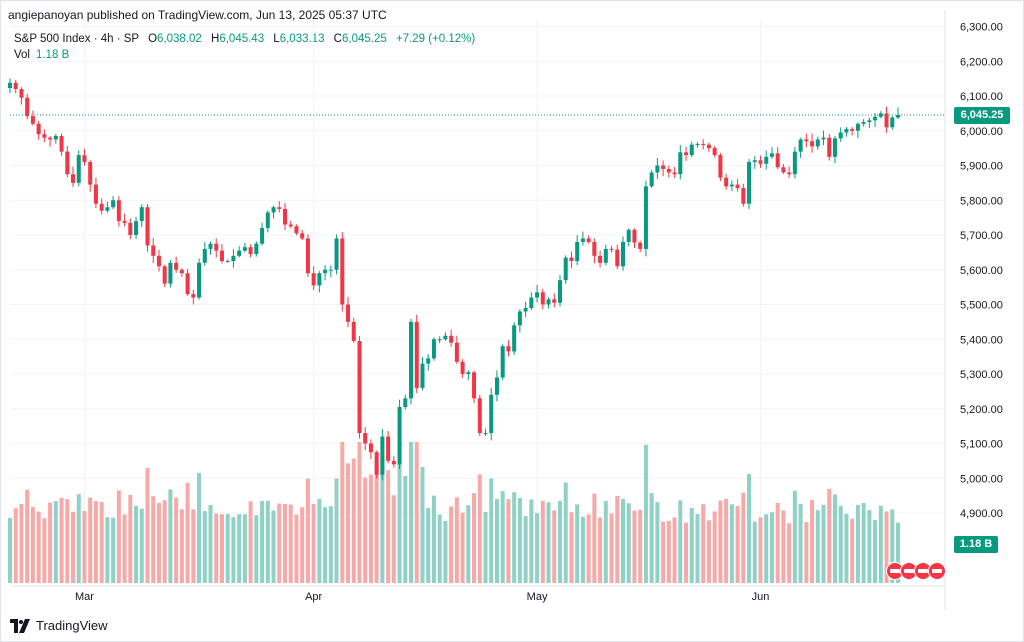 The width and height of the screenshot is (1024, 642). What do you see at coordinates (981, 340) in the screenshot?
I see `y-tick-label: 5,400.00` at bounding box center [981, 340].